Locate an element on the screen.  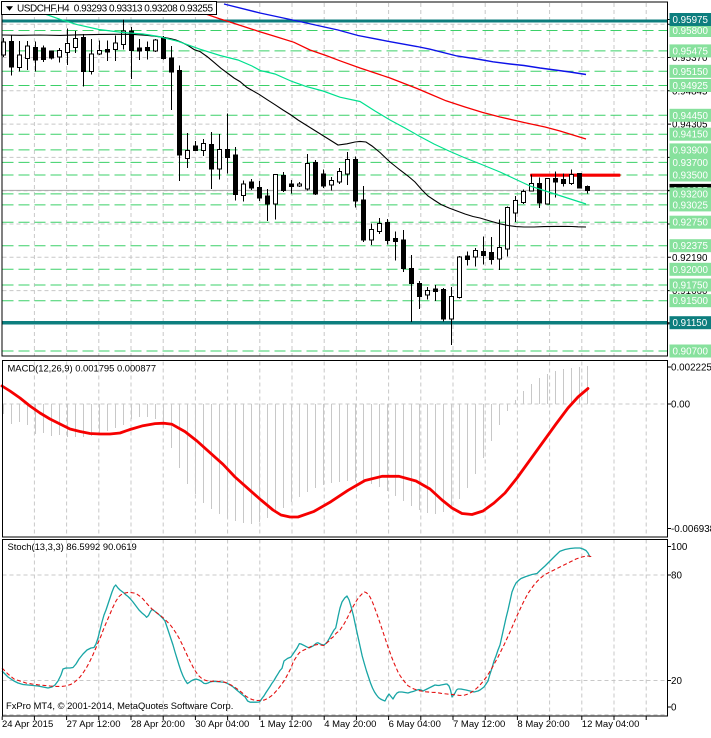
svg-text: 4 May 20:00 is located at coordinates (350, 724).